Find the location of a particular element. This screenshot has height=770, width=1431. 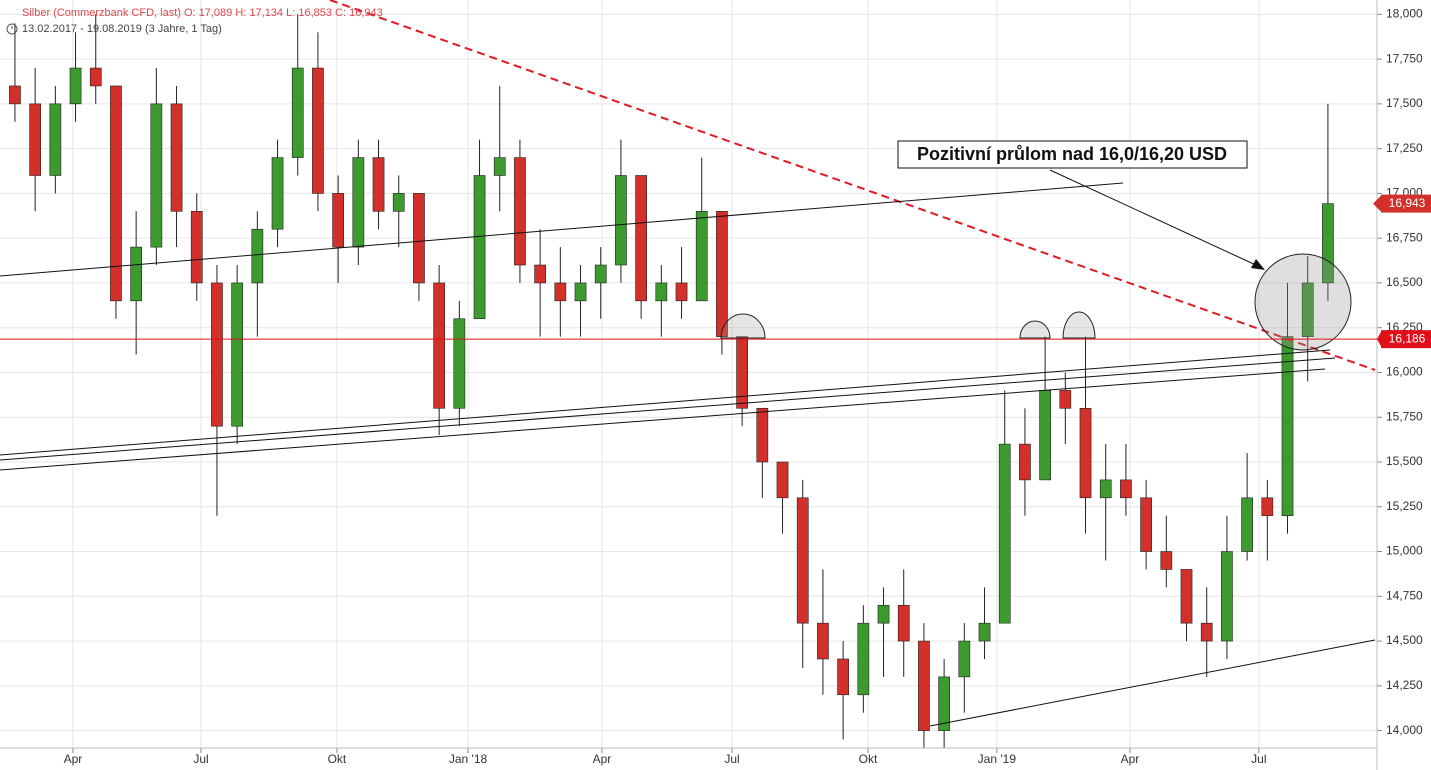

annotation-box is located at coordinates (1072, 154).